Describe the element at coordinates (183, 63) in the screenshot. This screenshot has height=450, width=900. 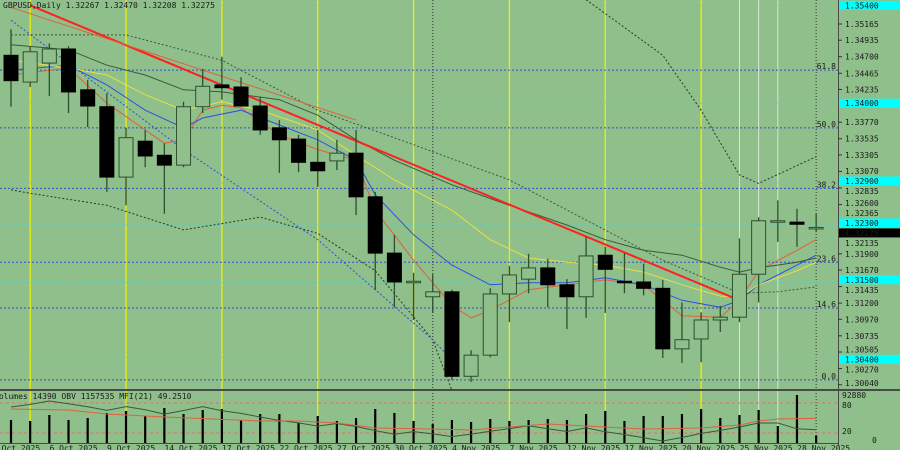
I see `trendline` at that location.